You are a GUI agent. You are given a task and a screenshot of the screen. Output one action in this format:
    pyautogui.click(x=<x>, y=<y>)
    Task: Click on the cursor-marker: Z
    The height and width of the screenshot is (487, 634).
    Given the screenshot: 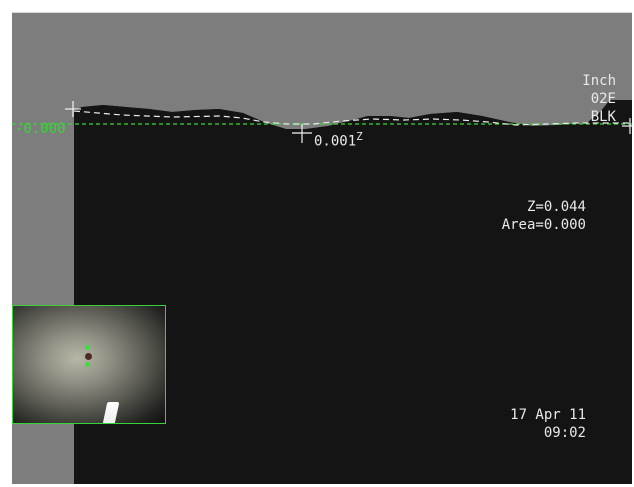 What is the action you would take?
    pyautogui.click(x=359, y=136)
    